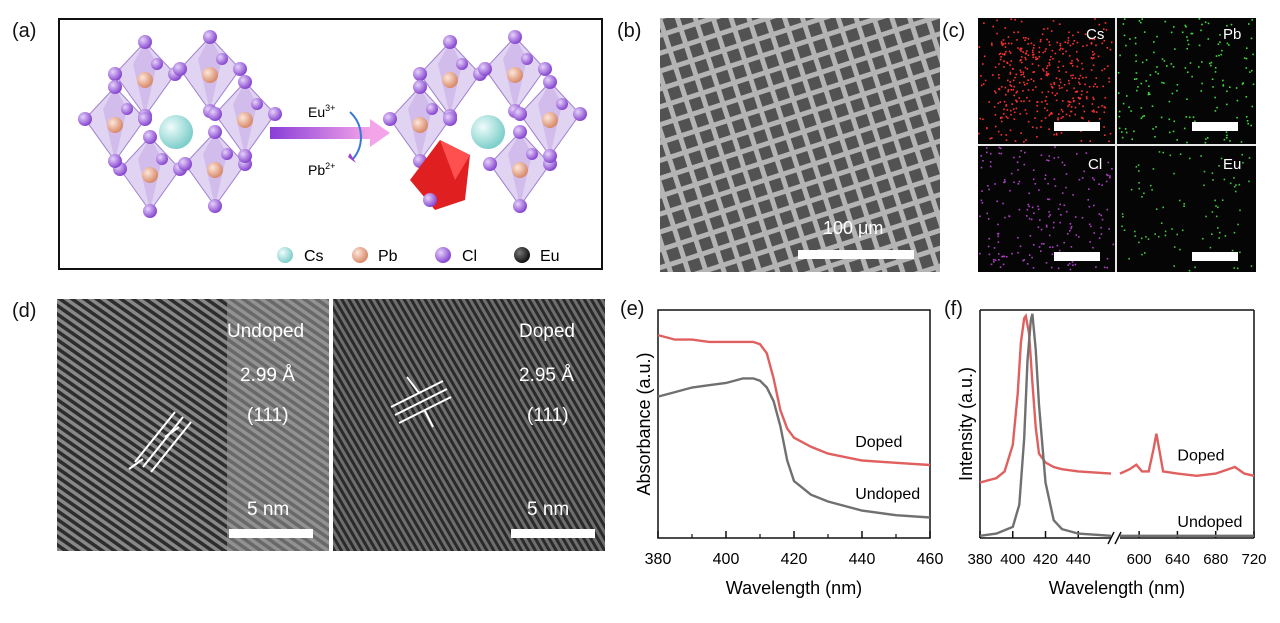 This screenshot has width=1280, height=623. Describe the element at coordinates (180, 124) in the screenshot. I see `undoped-lattice` at that location.